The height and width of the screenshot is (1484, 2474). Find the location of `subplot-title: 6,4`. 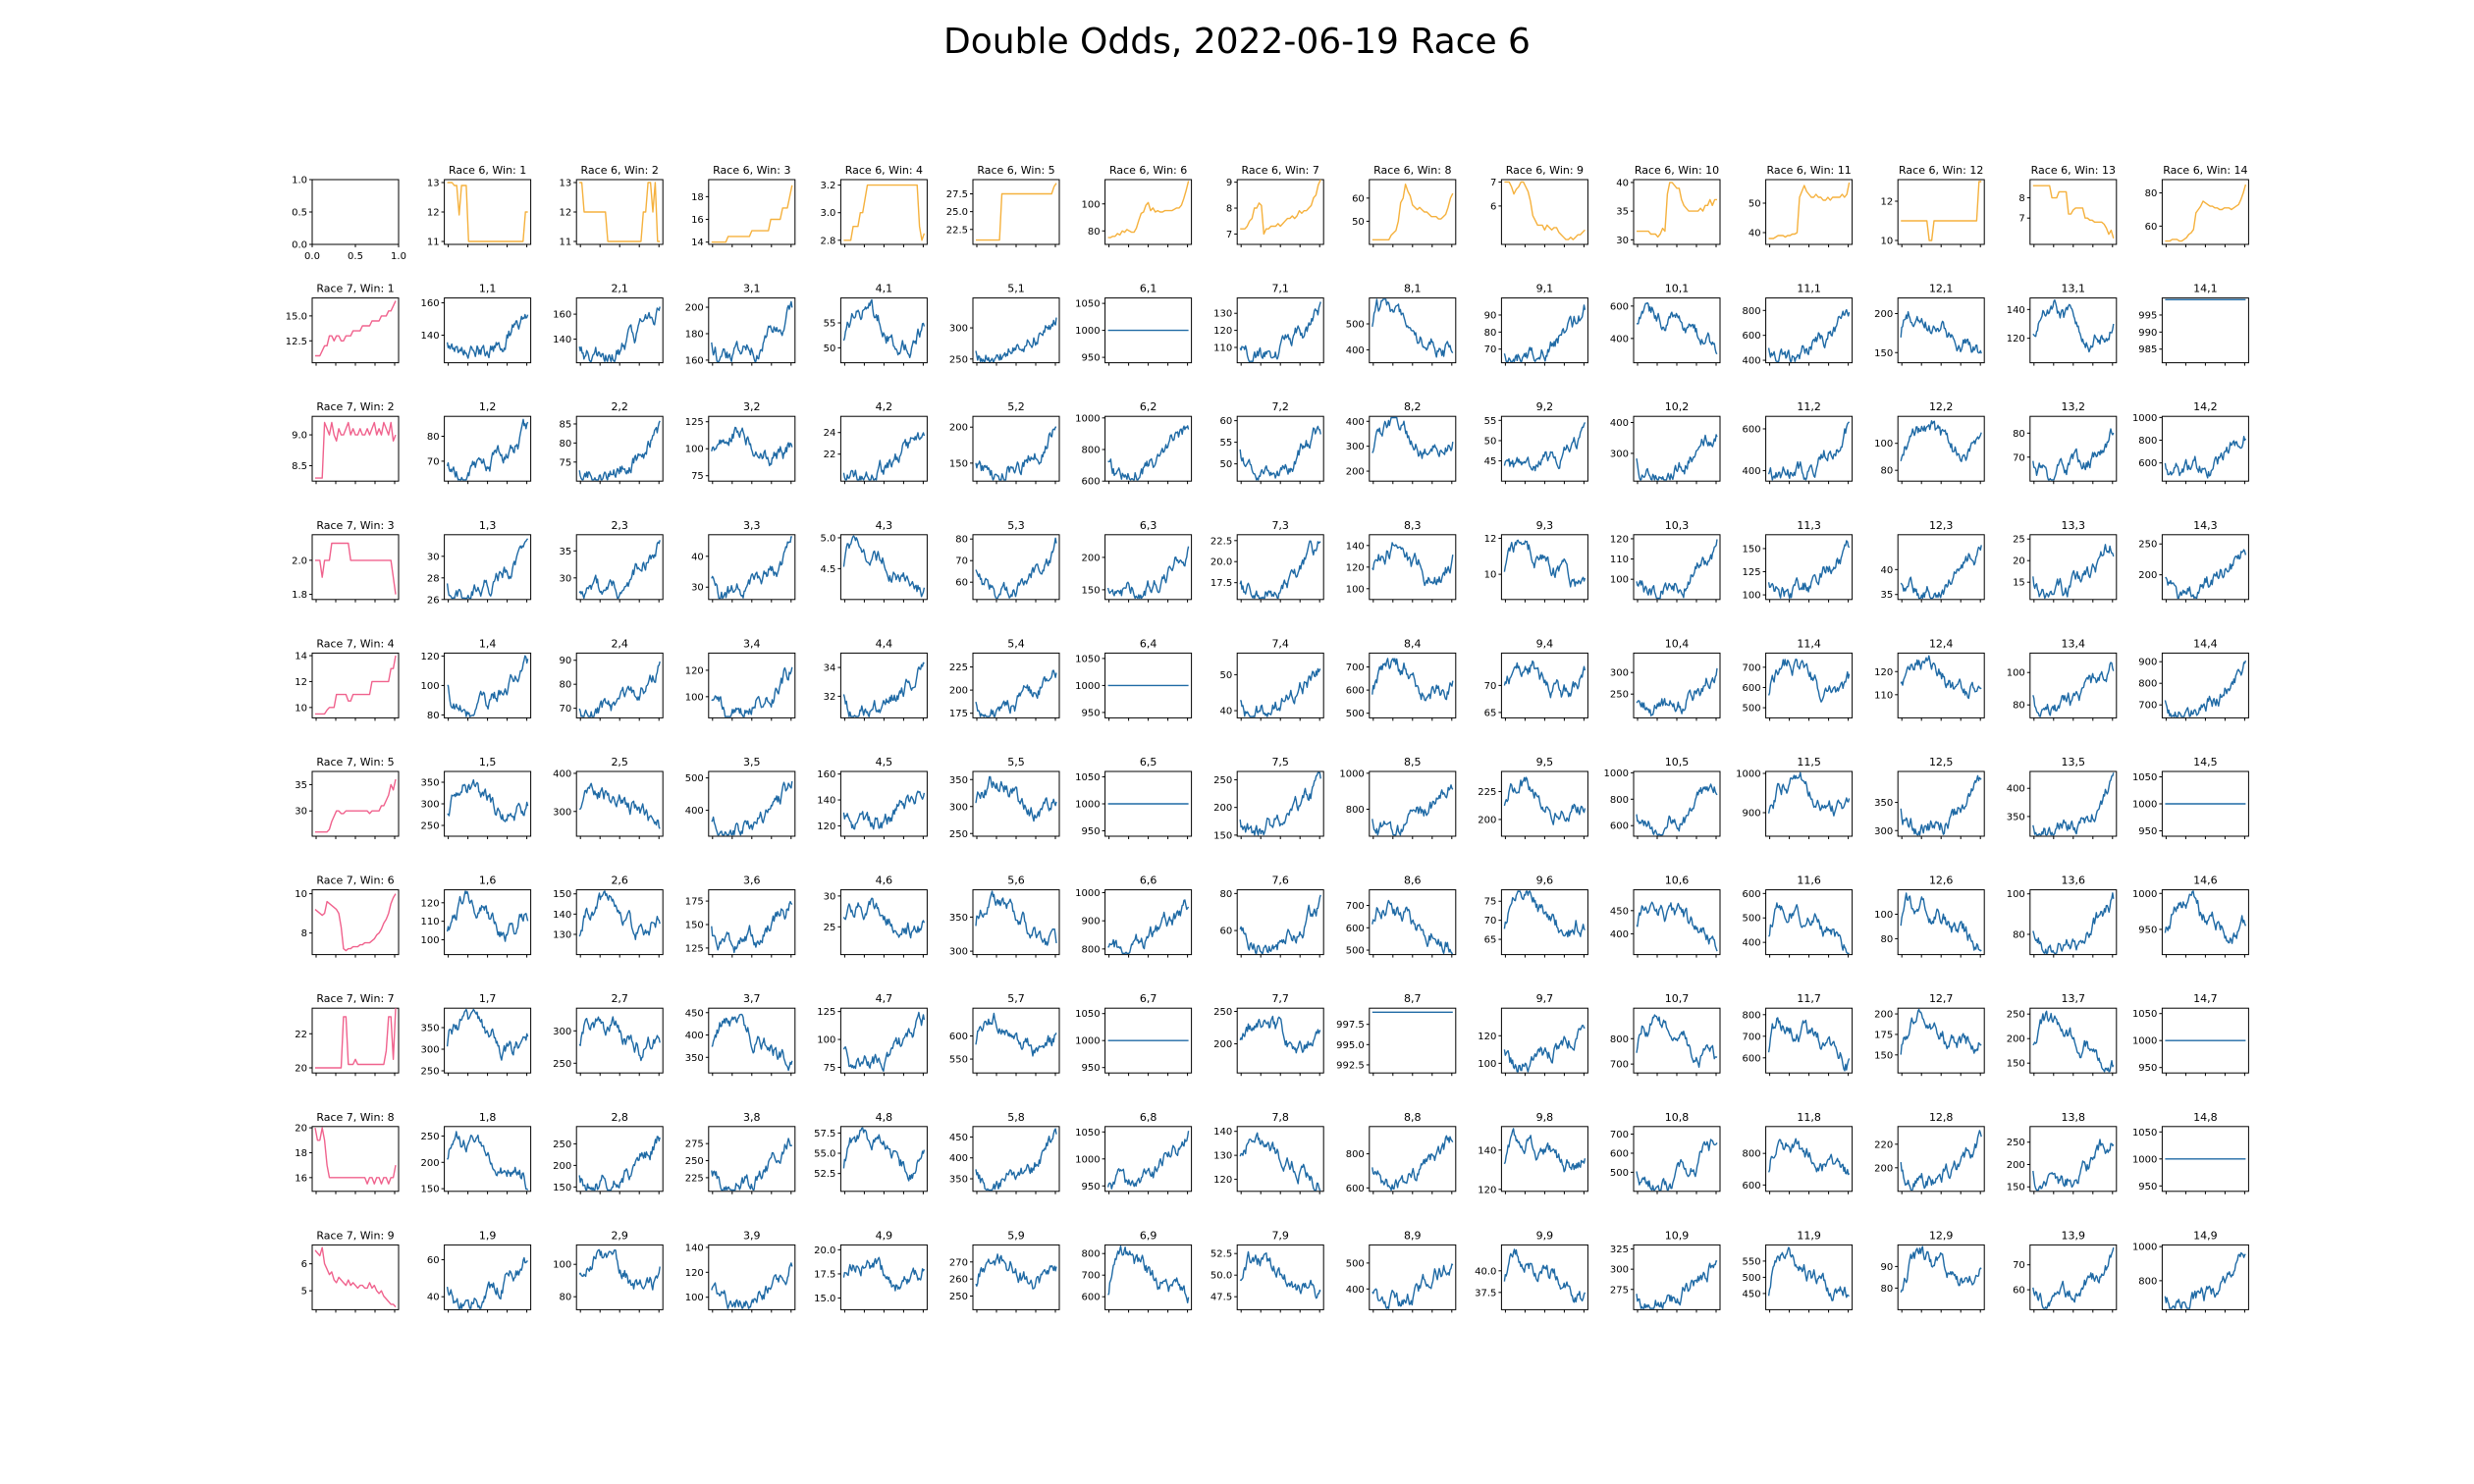

subplot-title: 6,4 is located at coordinates (1148, 643).